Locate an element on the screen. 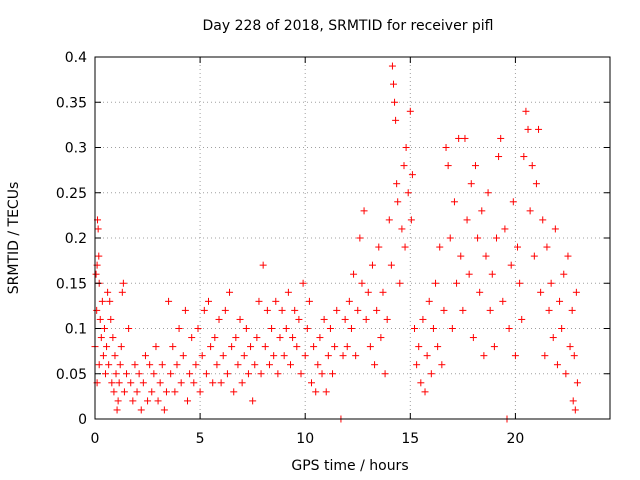 This screenshot has height=480, width=640. y-tick-label: 0.35 is located at coordinates (71, 103).